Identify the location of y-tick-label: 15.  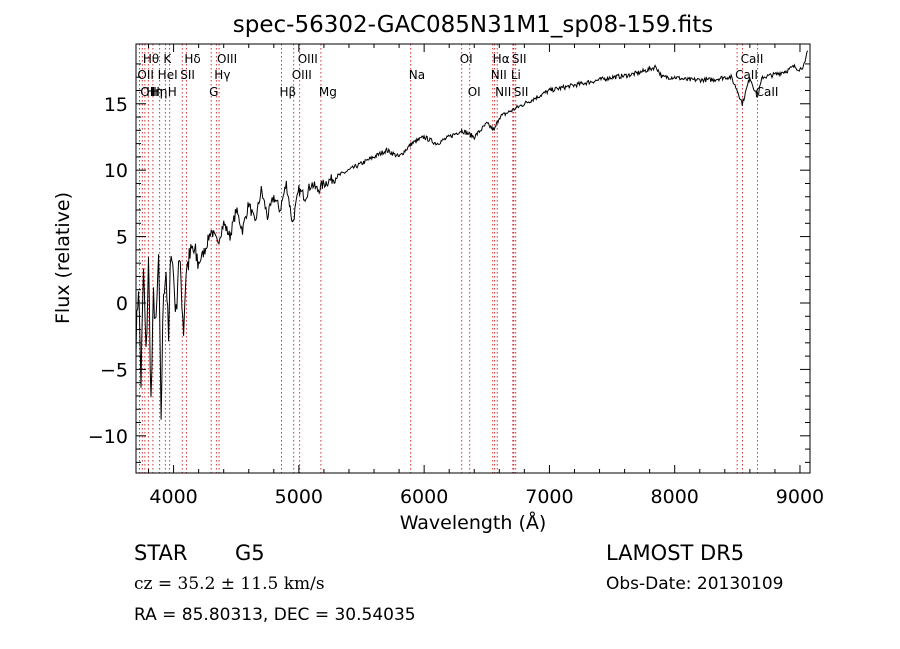
(116, 105).